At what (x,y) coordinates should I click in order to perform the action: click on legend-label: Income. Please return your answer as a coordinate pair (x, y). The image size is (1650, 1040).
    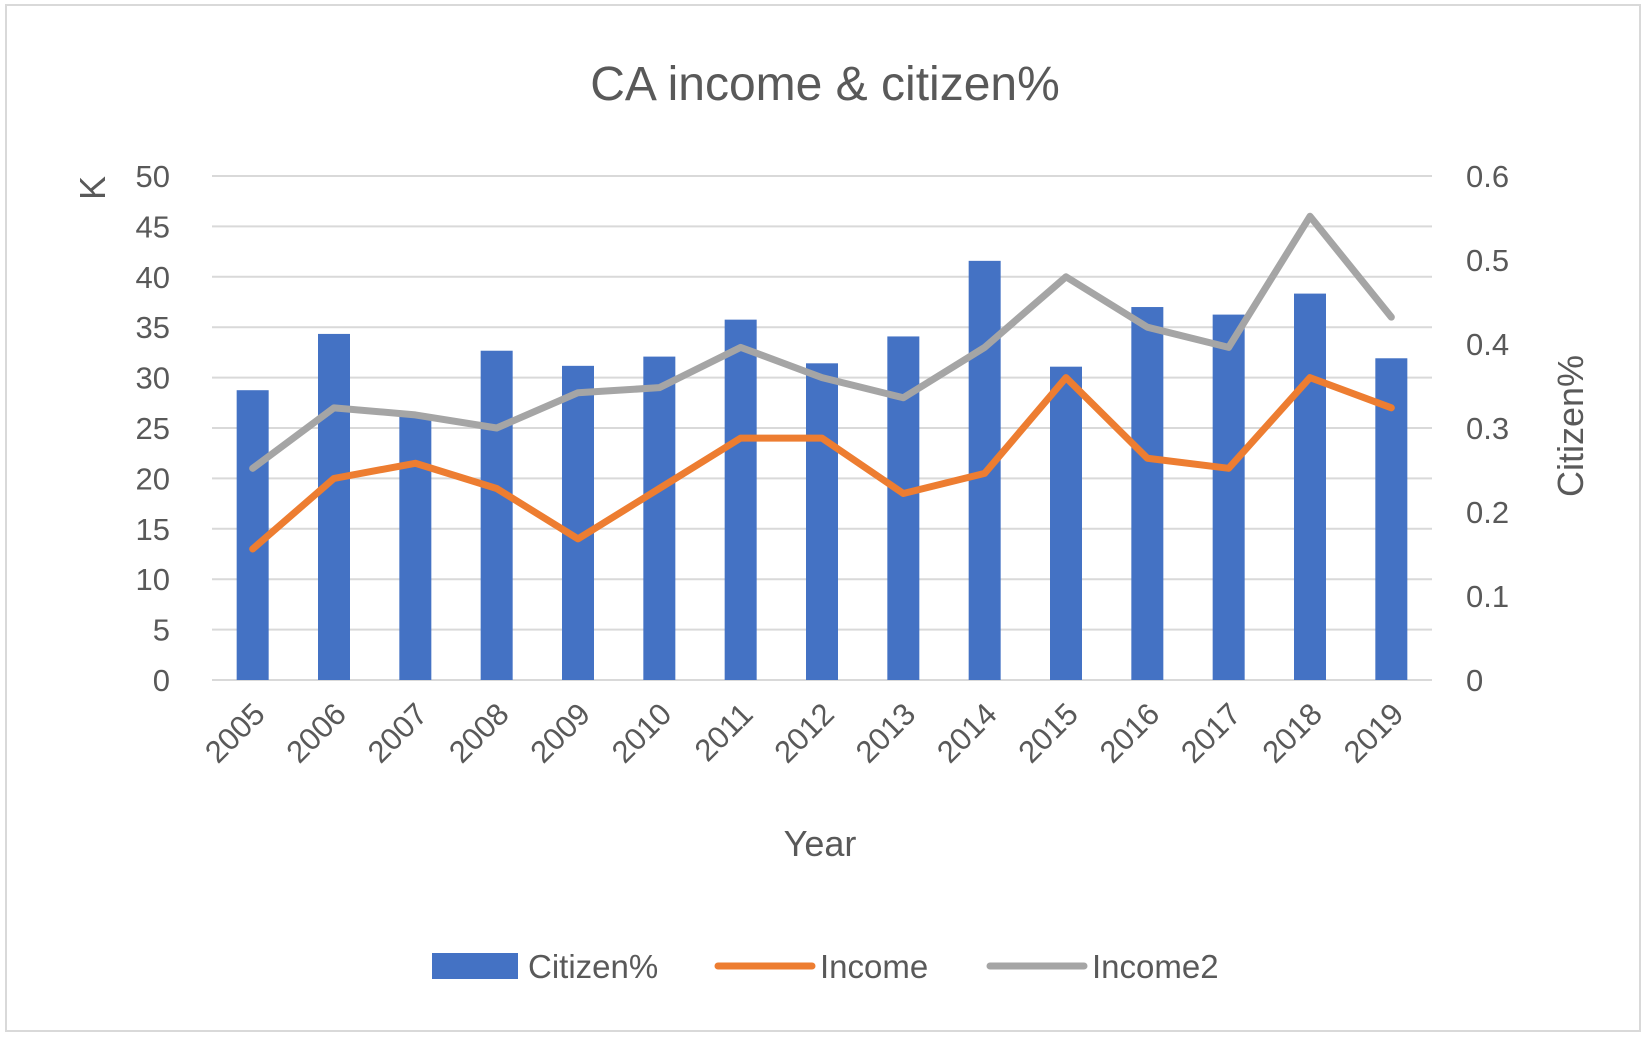
    Looking at the image, I should click on (874, 966).